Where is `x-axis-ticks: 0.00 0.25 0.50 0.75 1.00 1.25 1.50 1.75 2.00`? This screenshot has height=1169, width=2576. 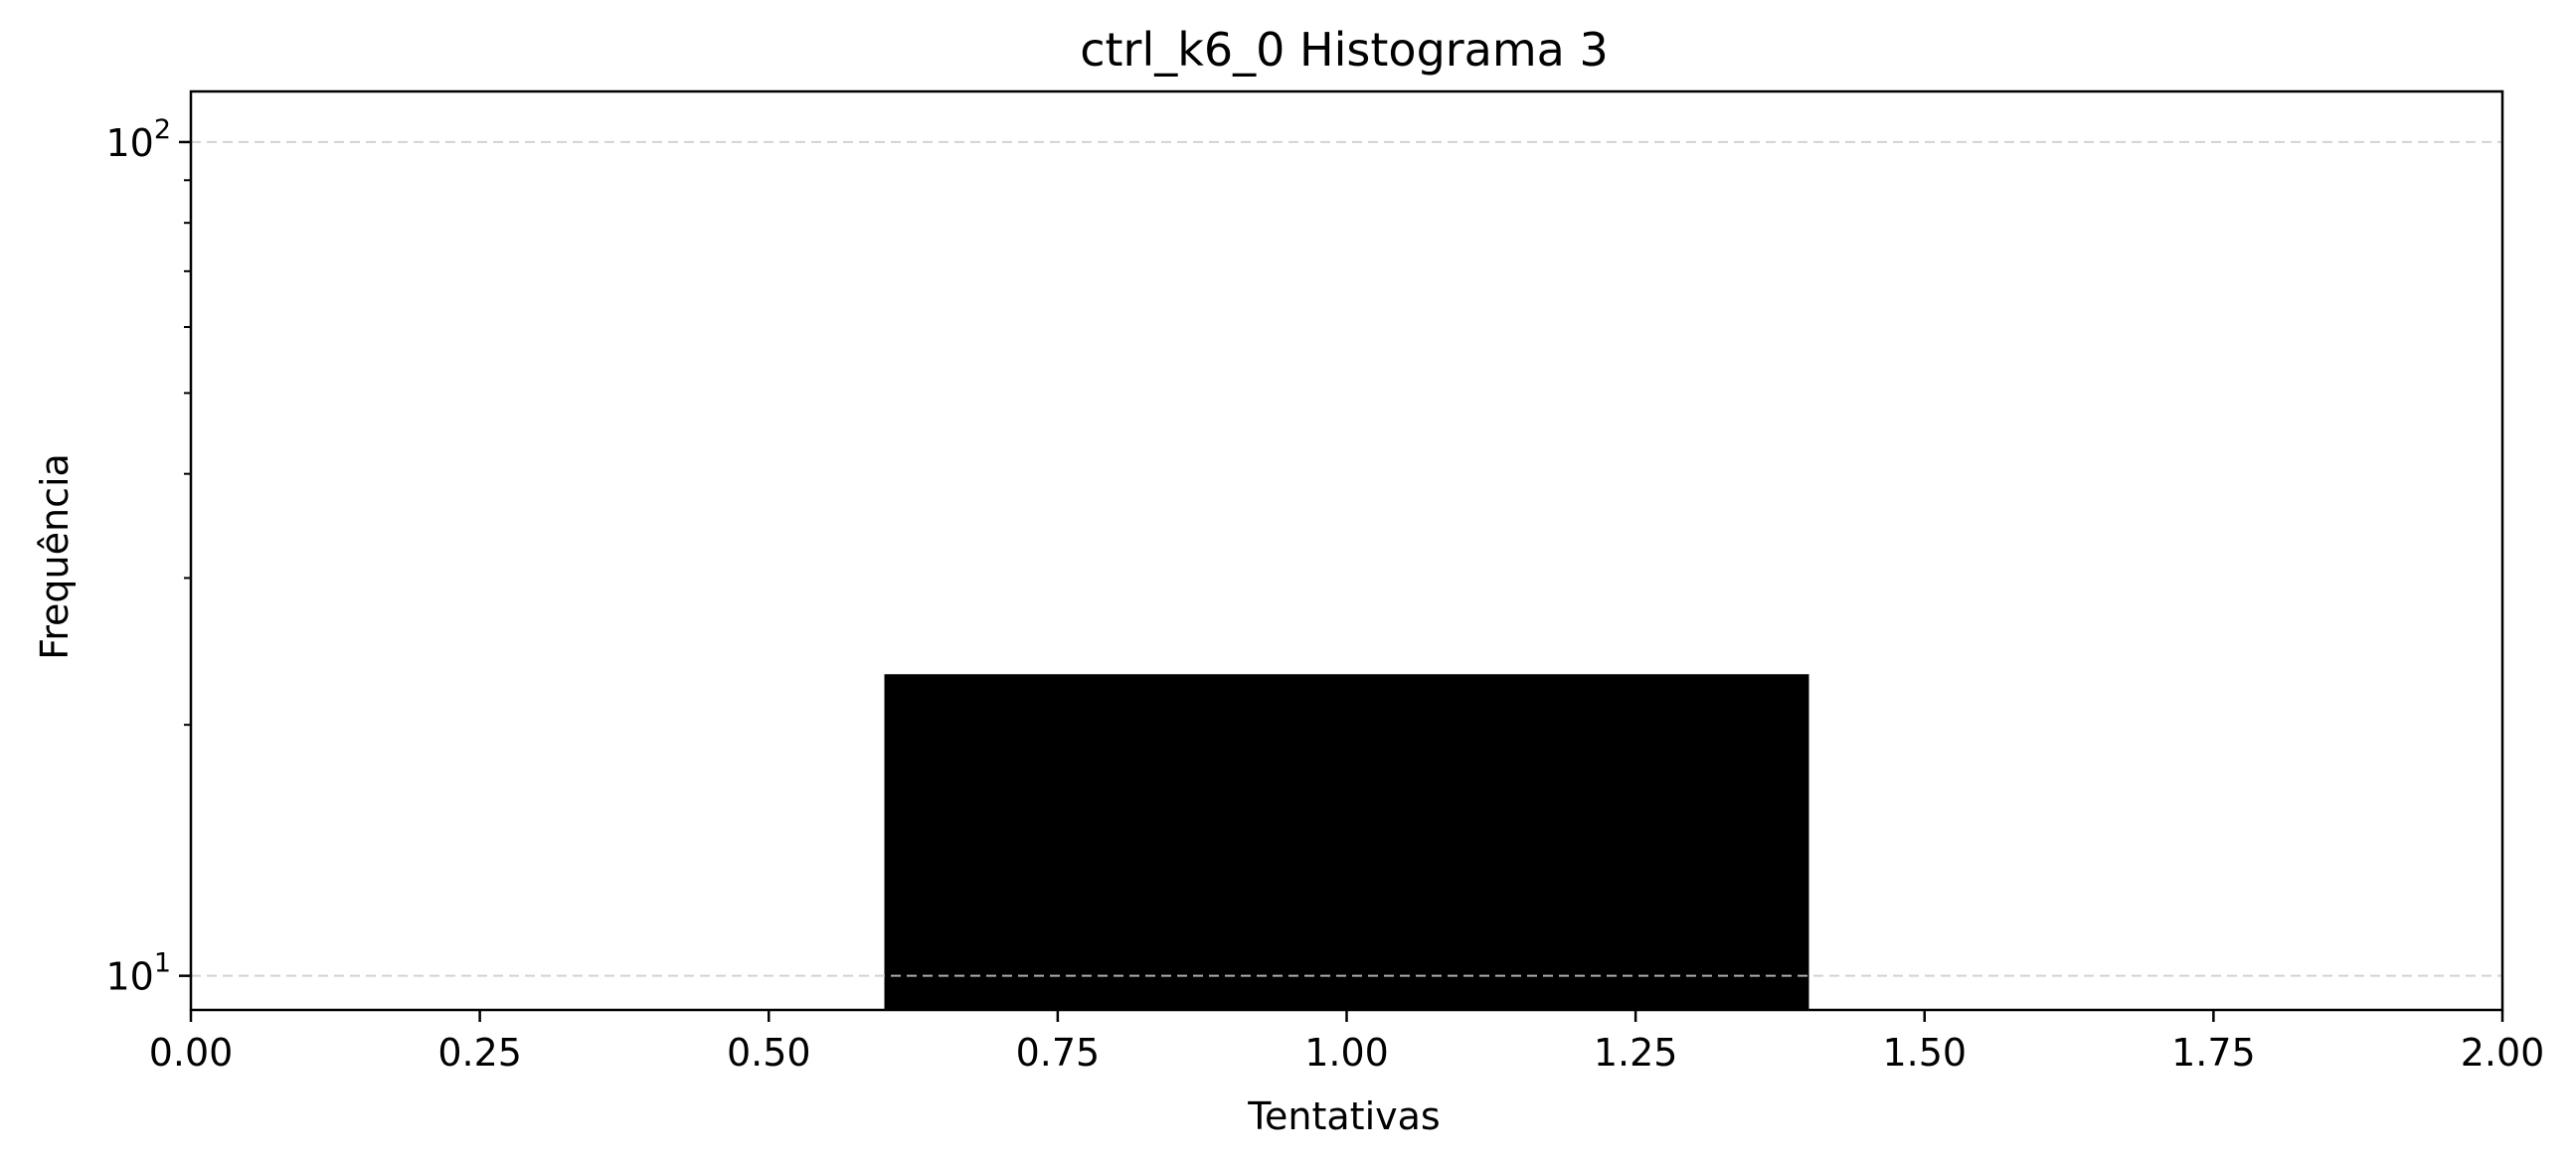
x-axis-ticks: 0.00 0.25 0.50 0.75 1.00 1.25 1.50 1.75 2.00 is located at coordinates (1347, 1042).